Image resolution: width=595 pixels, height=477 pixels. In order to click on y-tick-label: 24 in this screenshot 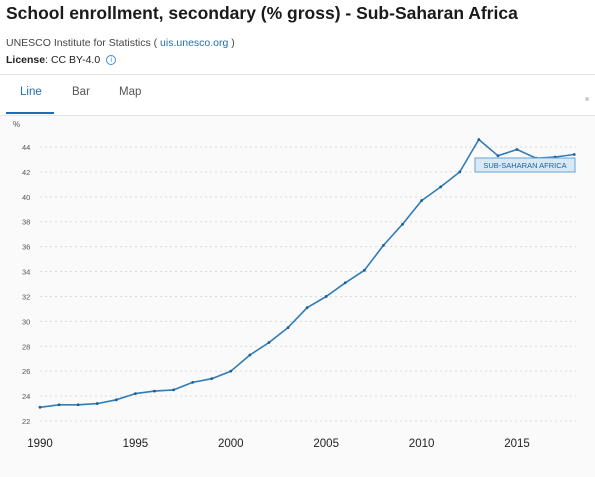, I will do `click(26, 396)`.